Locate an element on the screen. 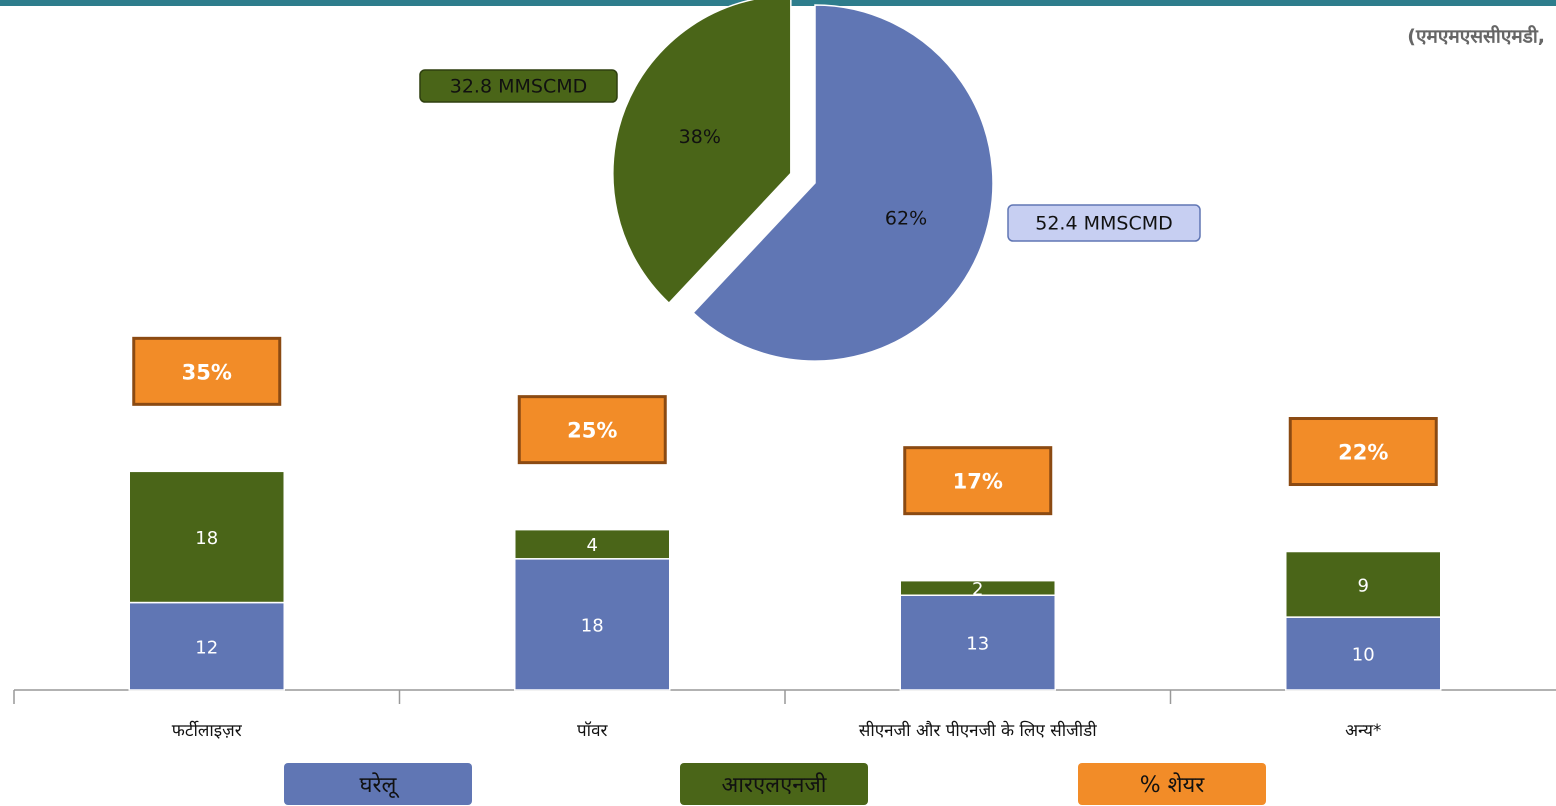  data-label: 2 is located at coordinates (977, 589).